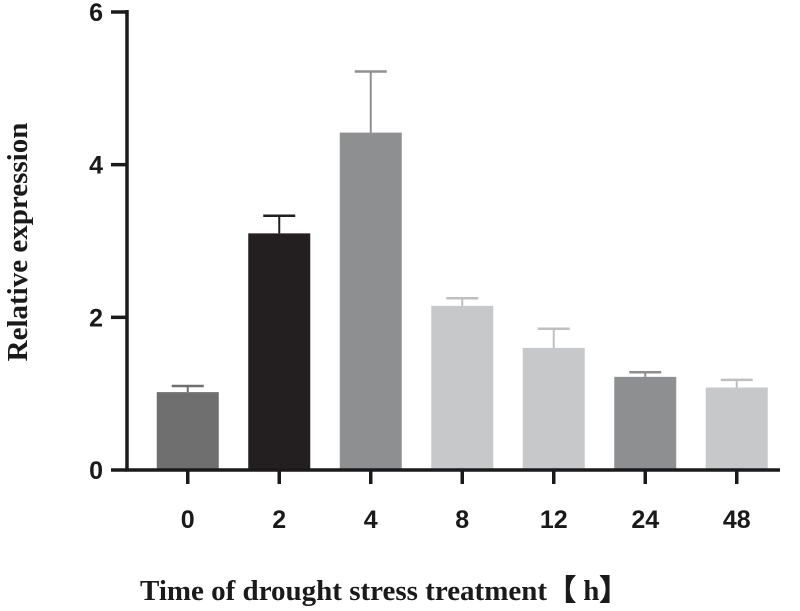  Describe the element at coordinates (188, 520) in the screenshot. I see `x-tick-label-0: 0` at that location.